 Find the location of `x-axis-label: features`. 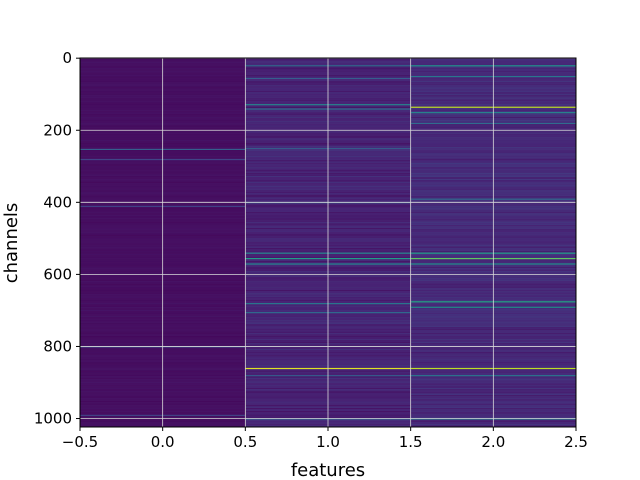

x-axis-label: features is located at coordinates (328, 470).